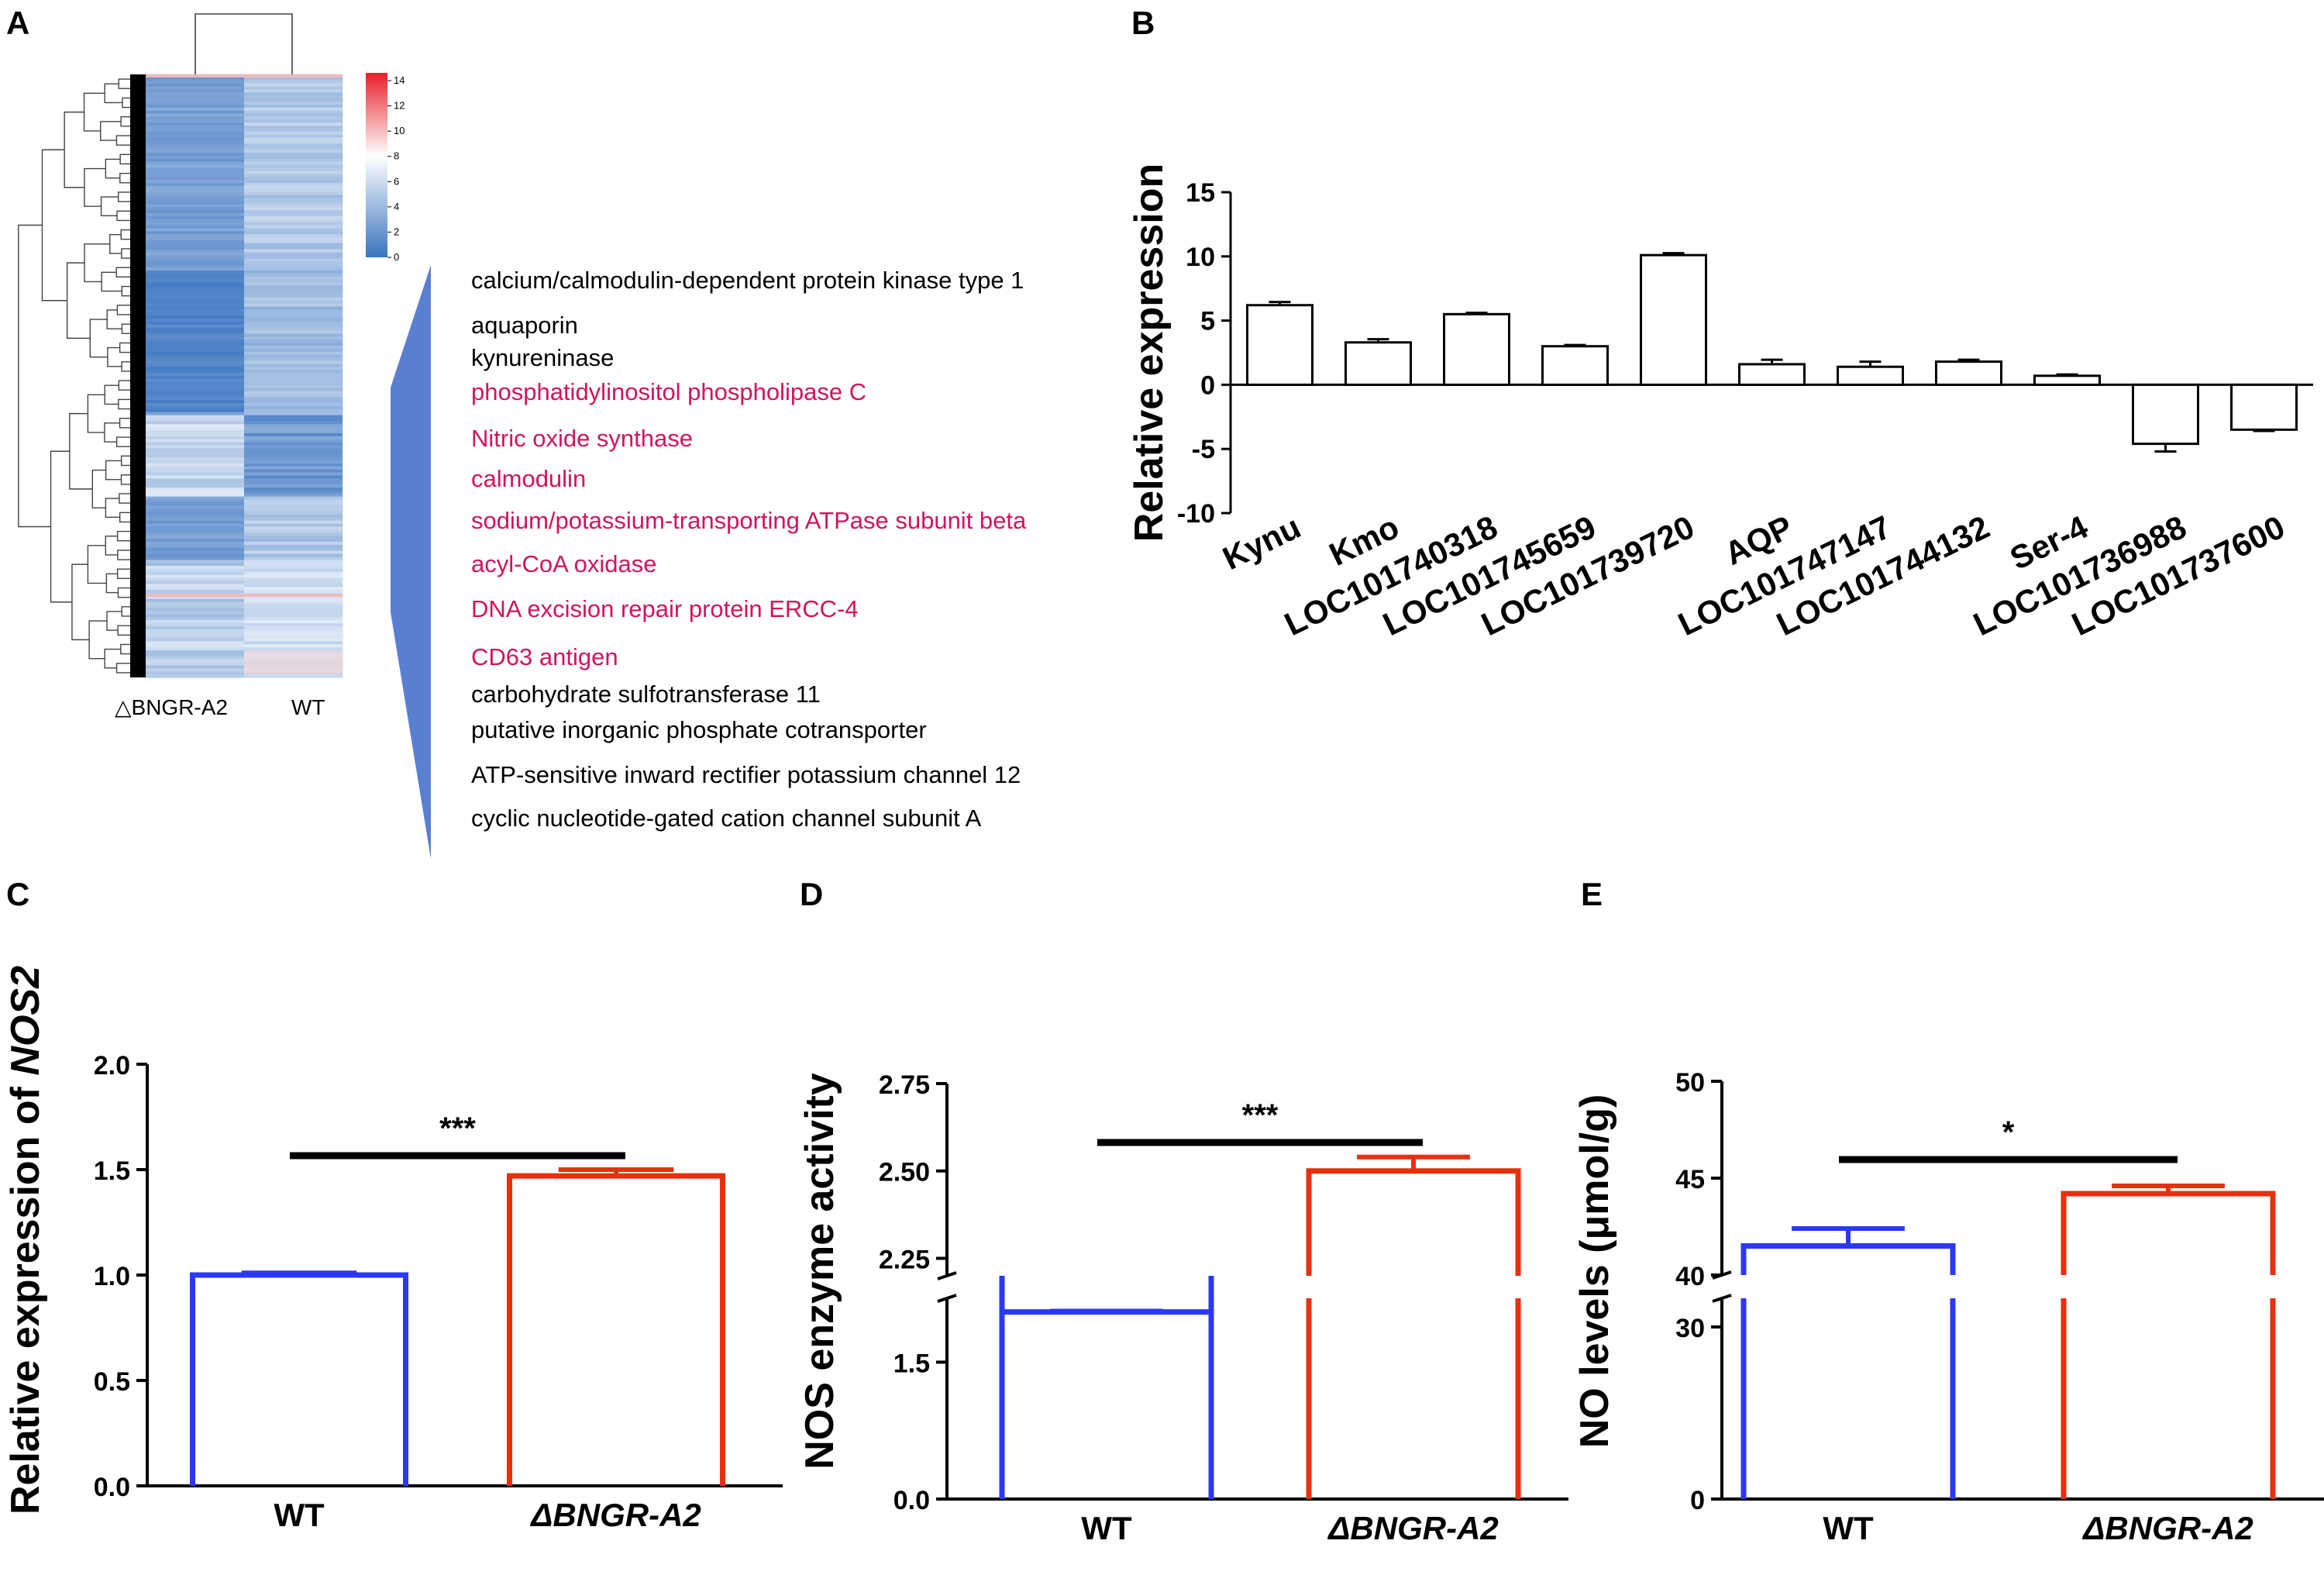  I want to click on colorbar-tick-label: 8, so click(396, 156).